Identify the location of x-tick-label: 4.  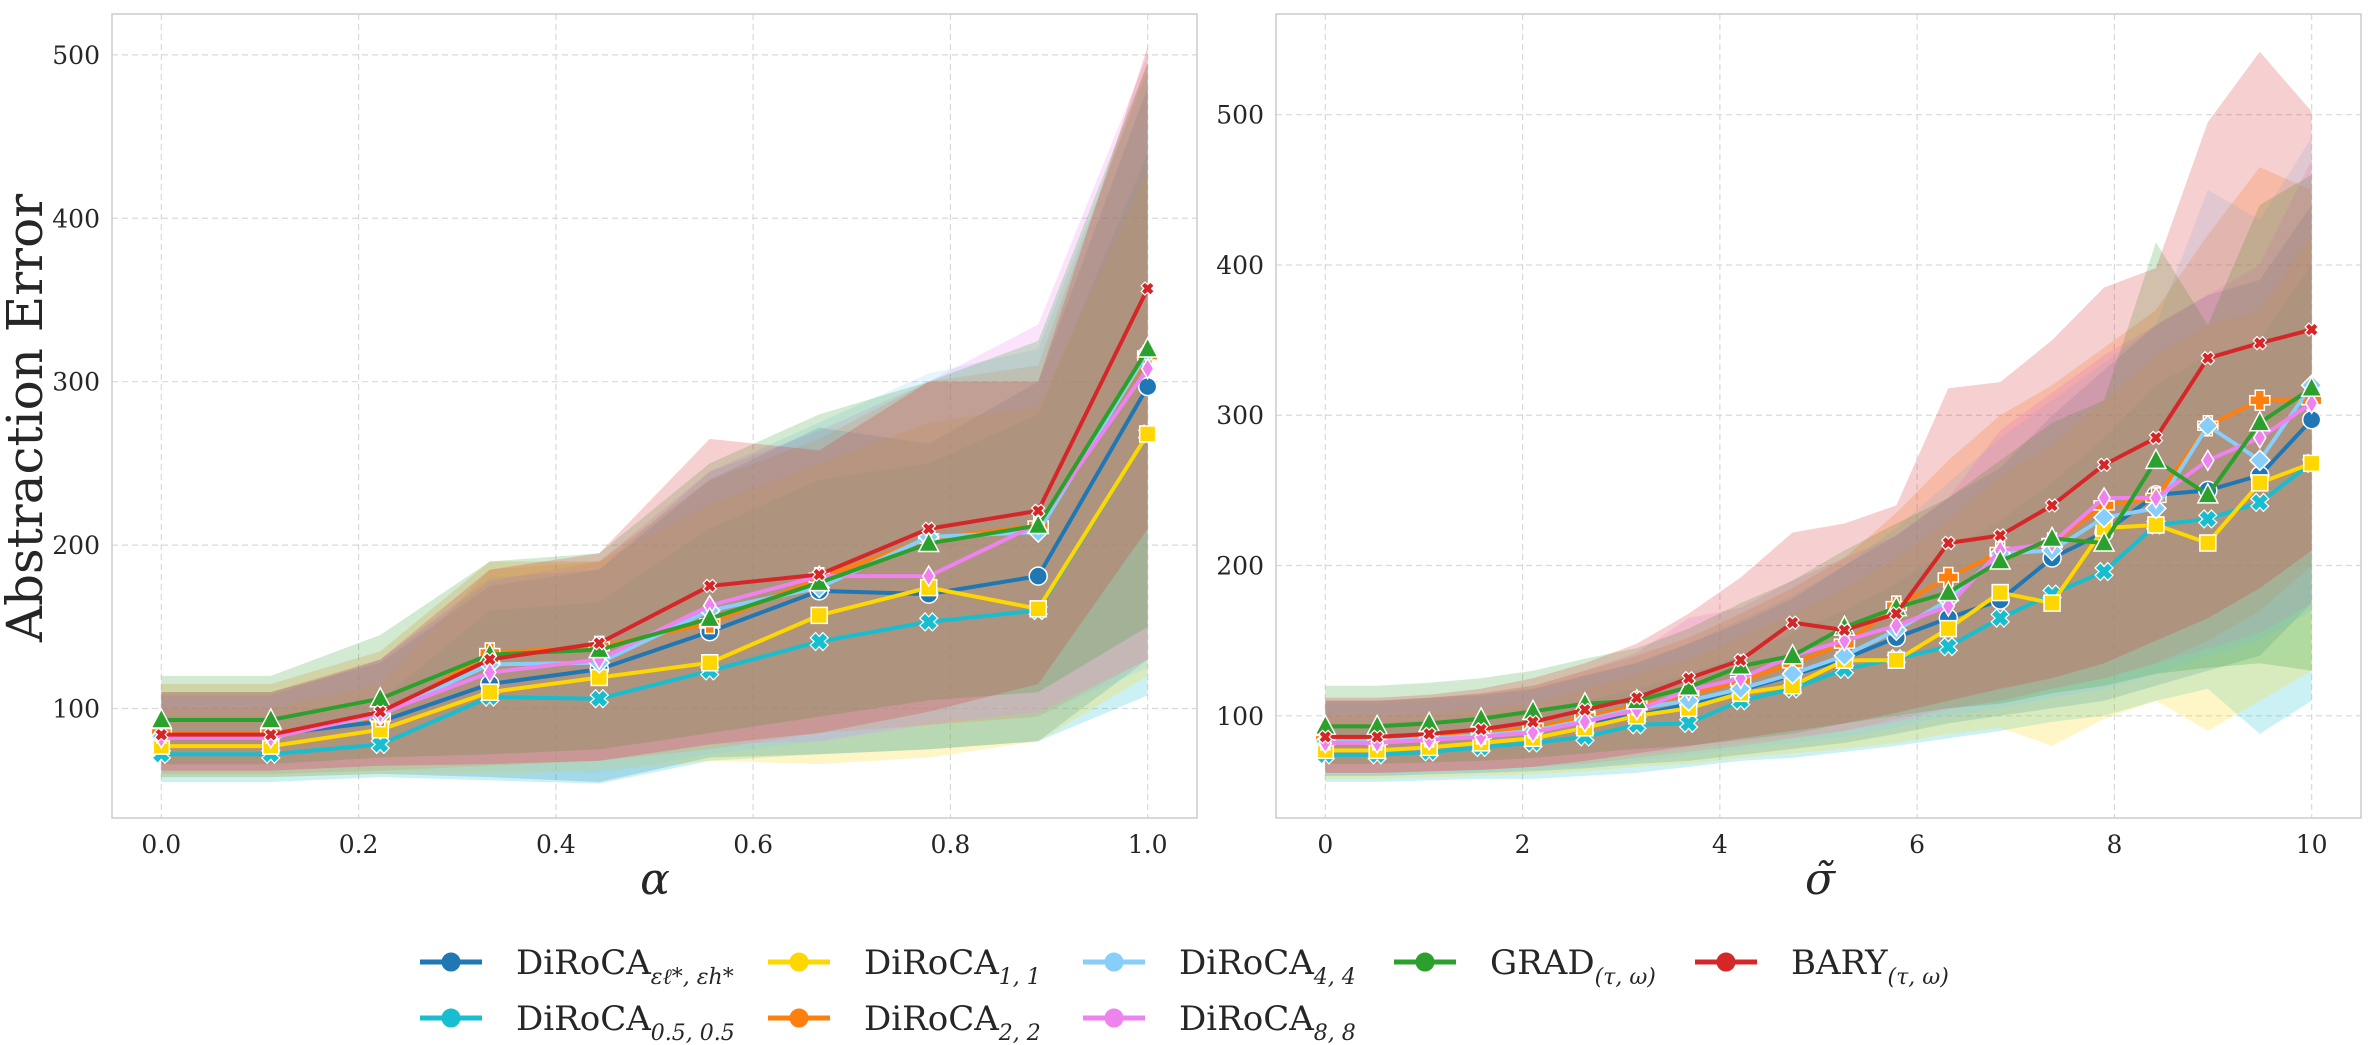
(1720, 844).